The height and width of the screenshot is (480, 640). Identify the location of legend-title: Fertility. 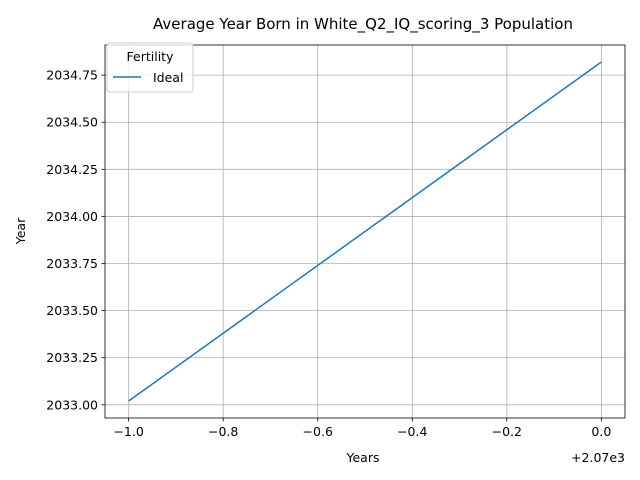
(151, 56).